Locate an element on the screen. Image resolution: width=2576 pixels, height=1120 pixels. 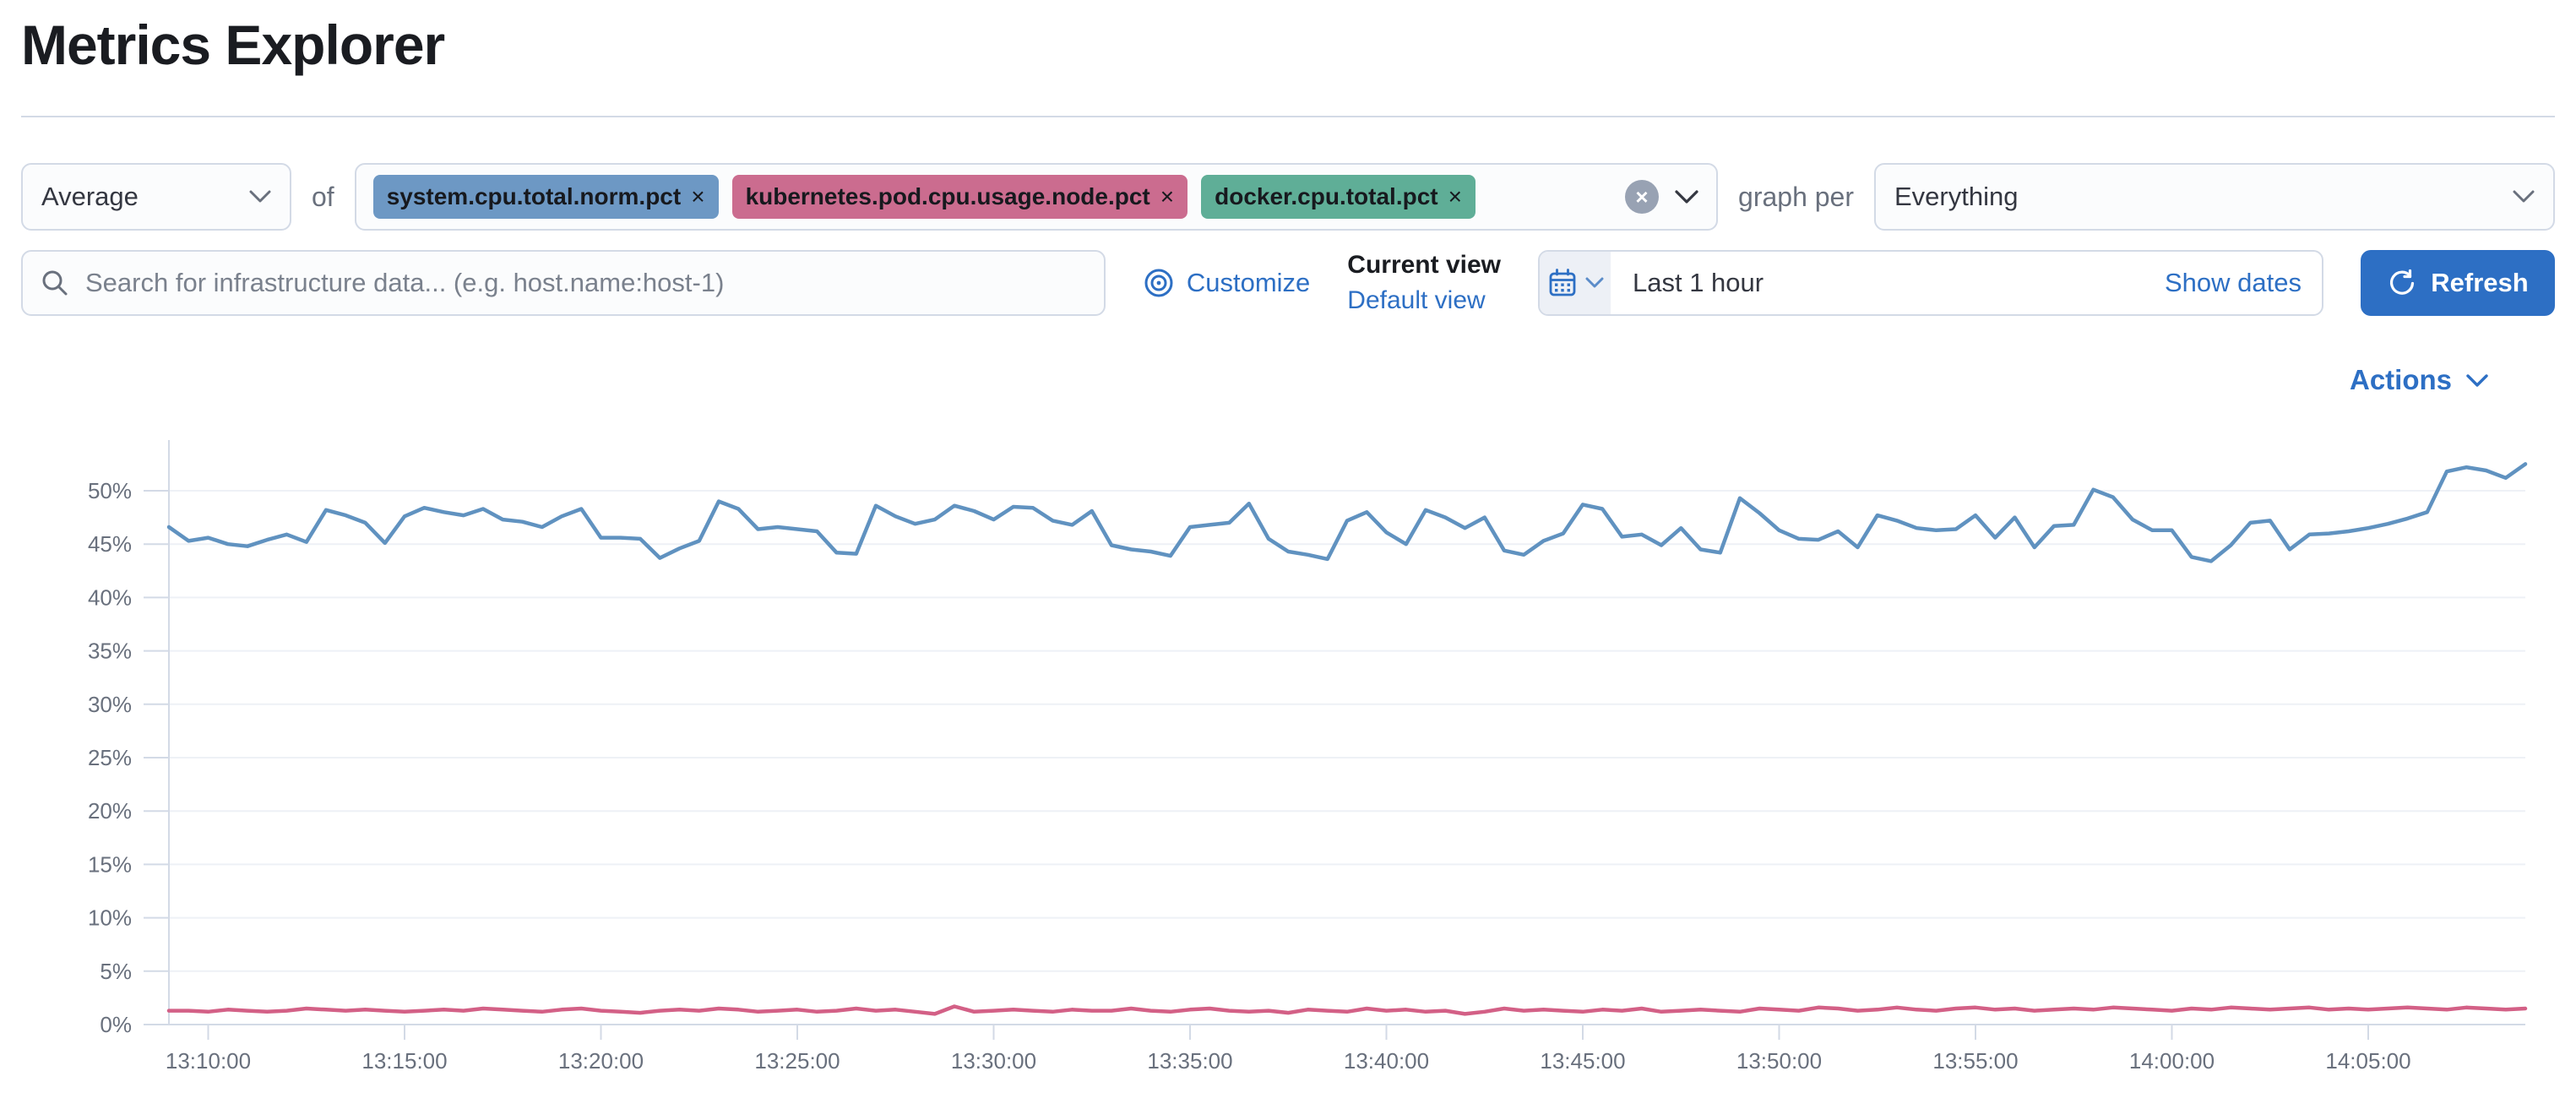
metric-badge-label: system.cpu.total.norm.pct is located at coordinates (534, 196).